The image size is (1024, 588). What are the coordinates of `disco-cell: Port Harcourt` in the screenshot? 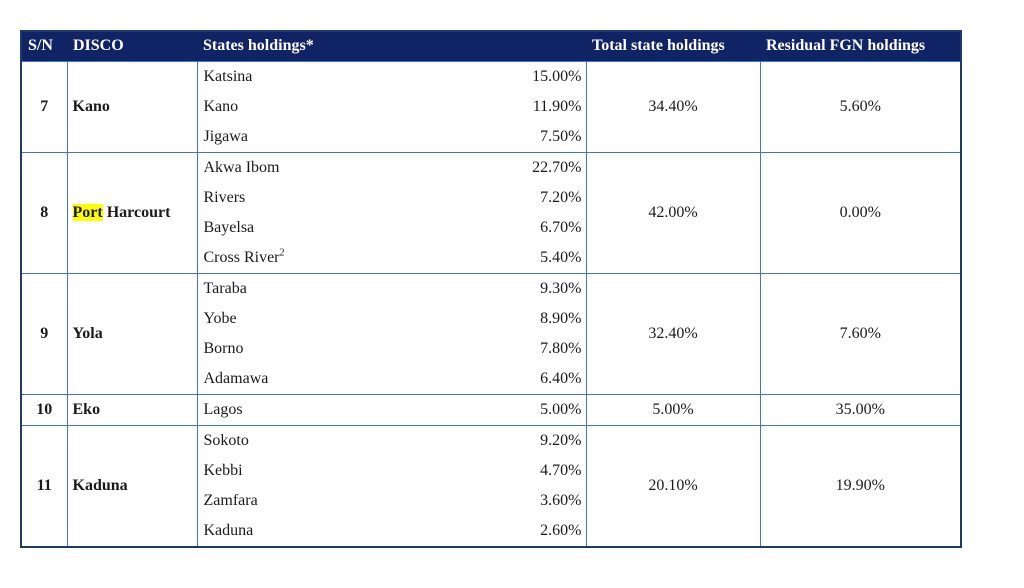 It's located at (132, 212).